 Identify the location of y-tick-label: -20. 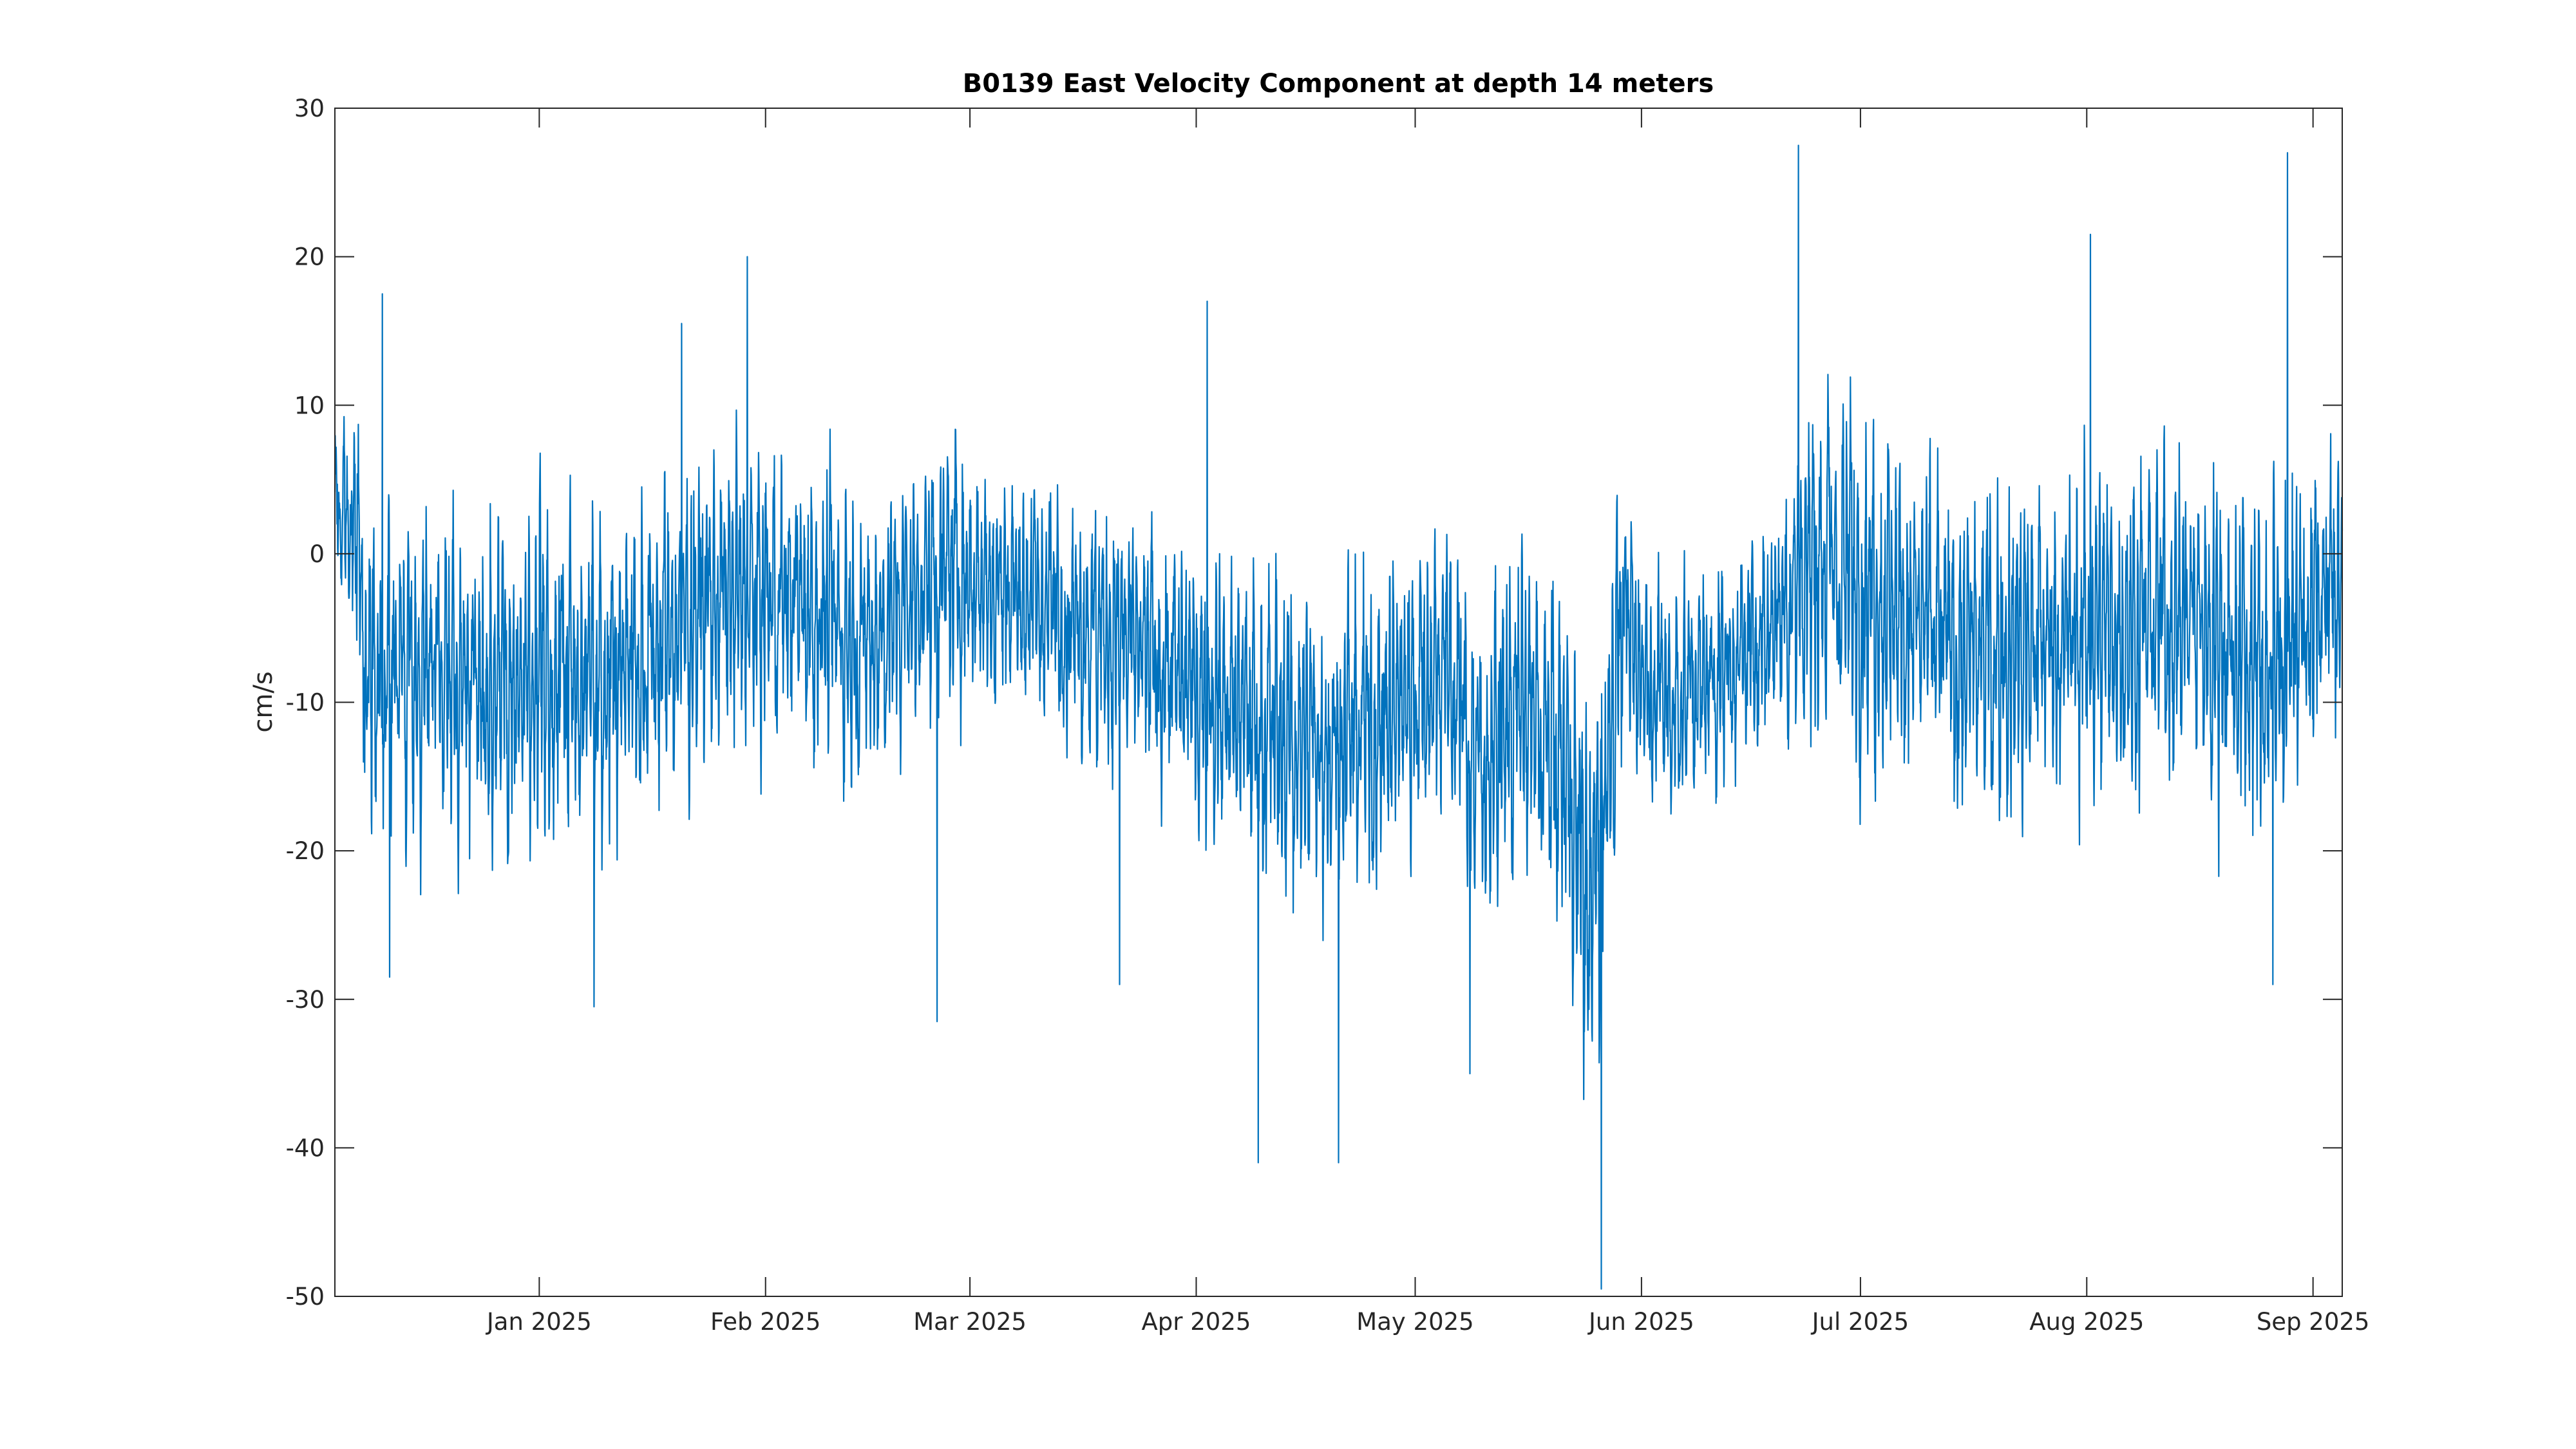
(305, 851).